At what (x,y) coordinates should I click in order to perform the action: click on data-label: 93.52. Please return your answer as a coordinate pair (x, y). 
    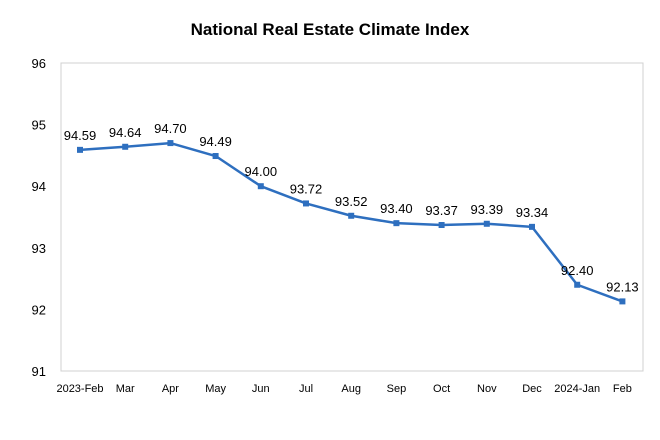
    Looking at the image, I should click on (351, 201).